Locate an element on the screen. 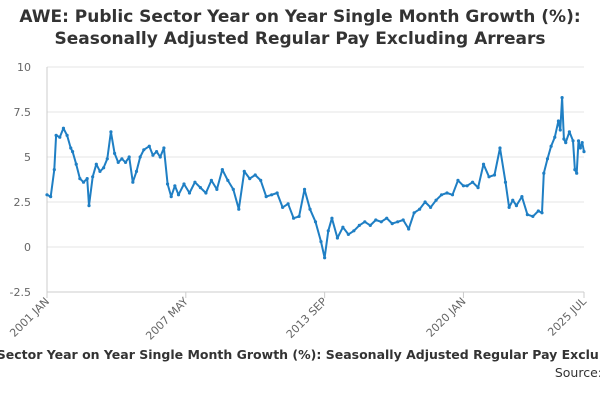  y-tick-label: 2.5 is located at coordinates (23, 202).